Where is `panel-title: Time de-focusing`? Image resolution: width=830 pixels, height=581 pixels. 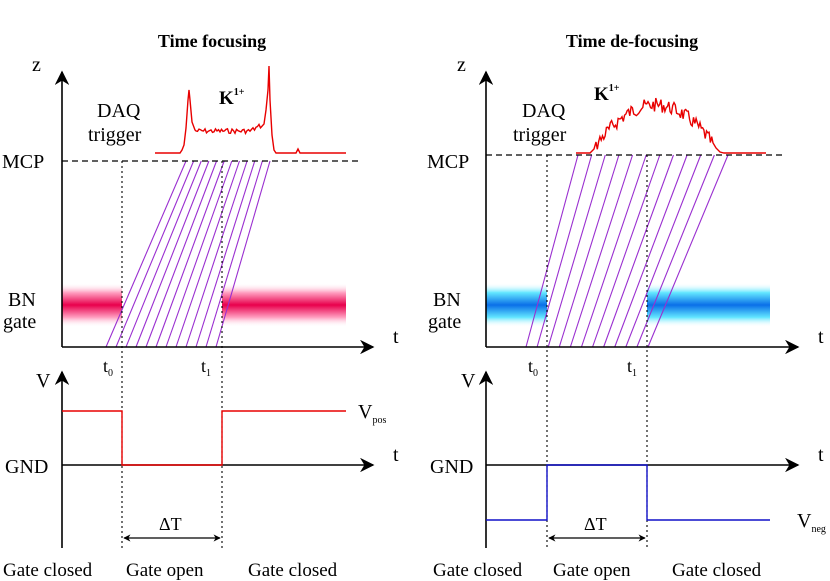 panel-title: Time de-focusing is located at coordinates (632, 41).